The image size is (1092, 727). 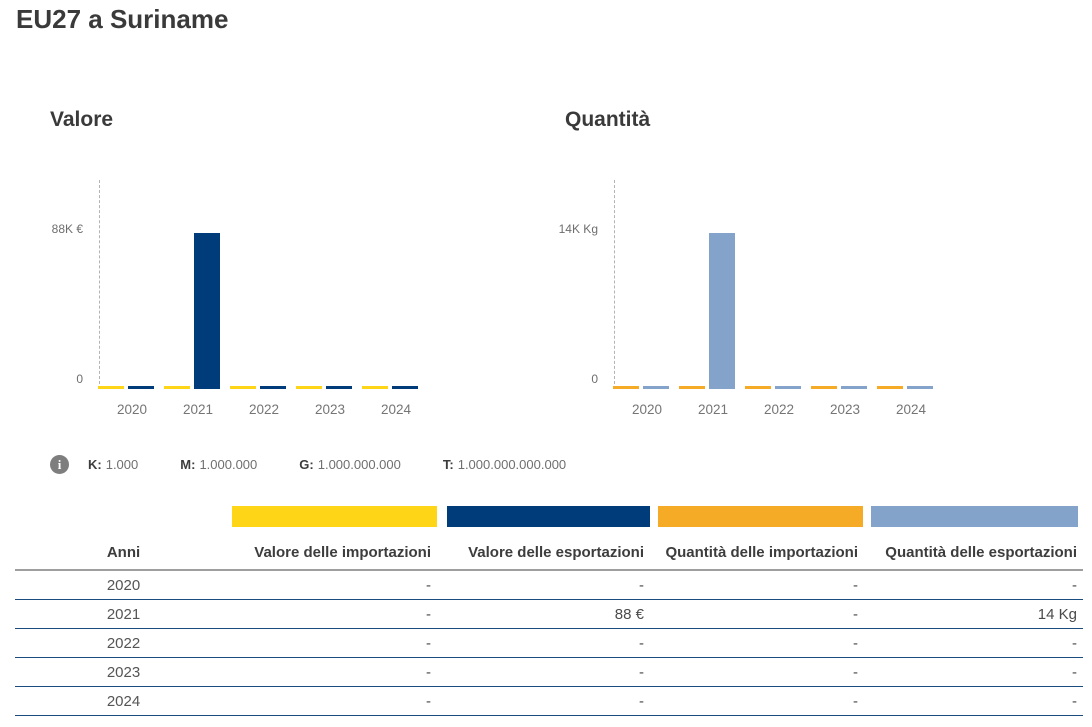 I want to click on cell-anni-2024: 2024, so click(x=123, y=701).